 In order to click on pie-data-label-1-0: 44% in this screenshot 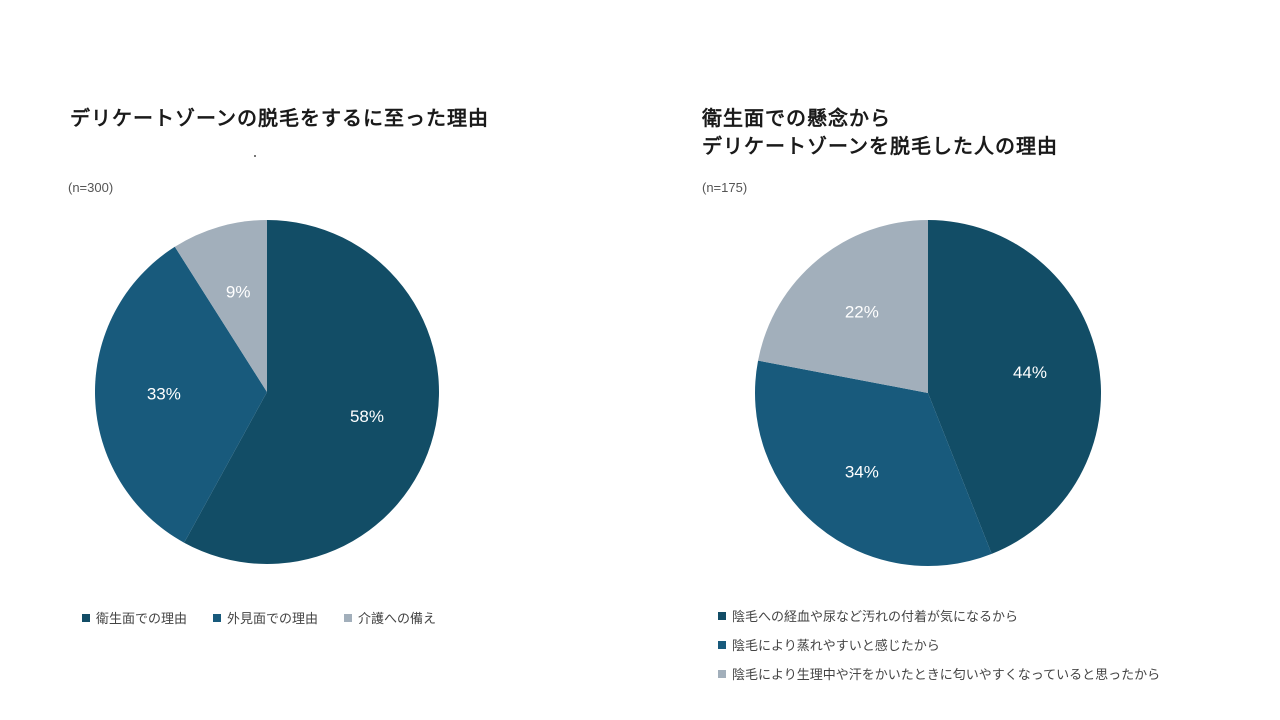, I will do `click(1030, 372)`.